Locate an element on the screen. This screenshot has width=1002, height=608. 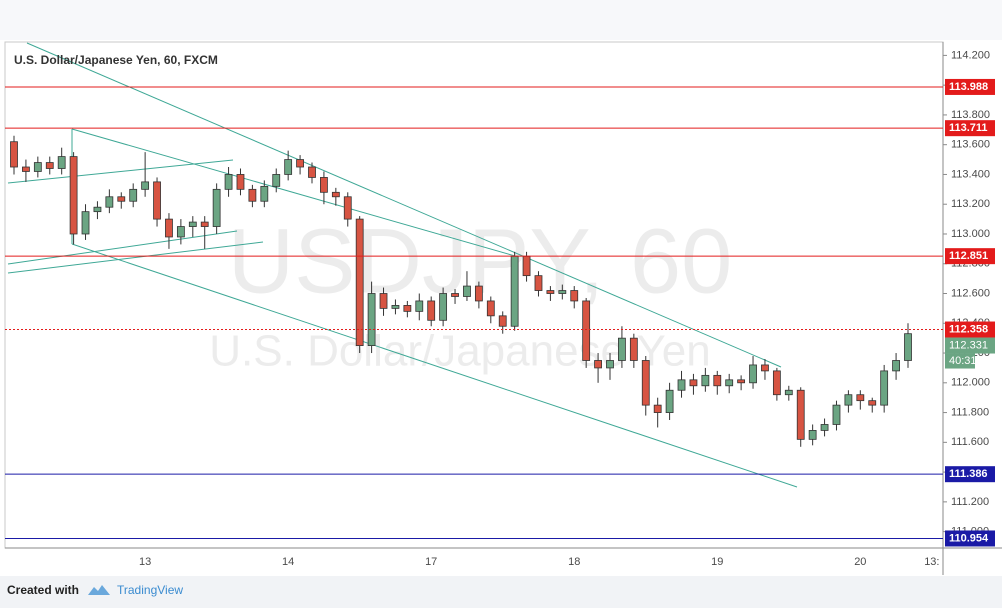
level-label: 110.954 is located at coordinates (969, 538).